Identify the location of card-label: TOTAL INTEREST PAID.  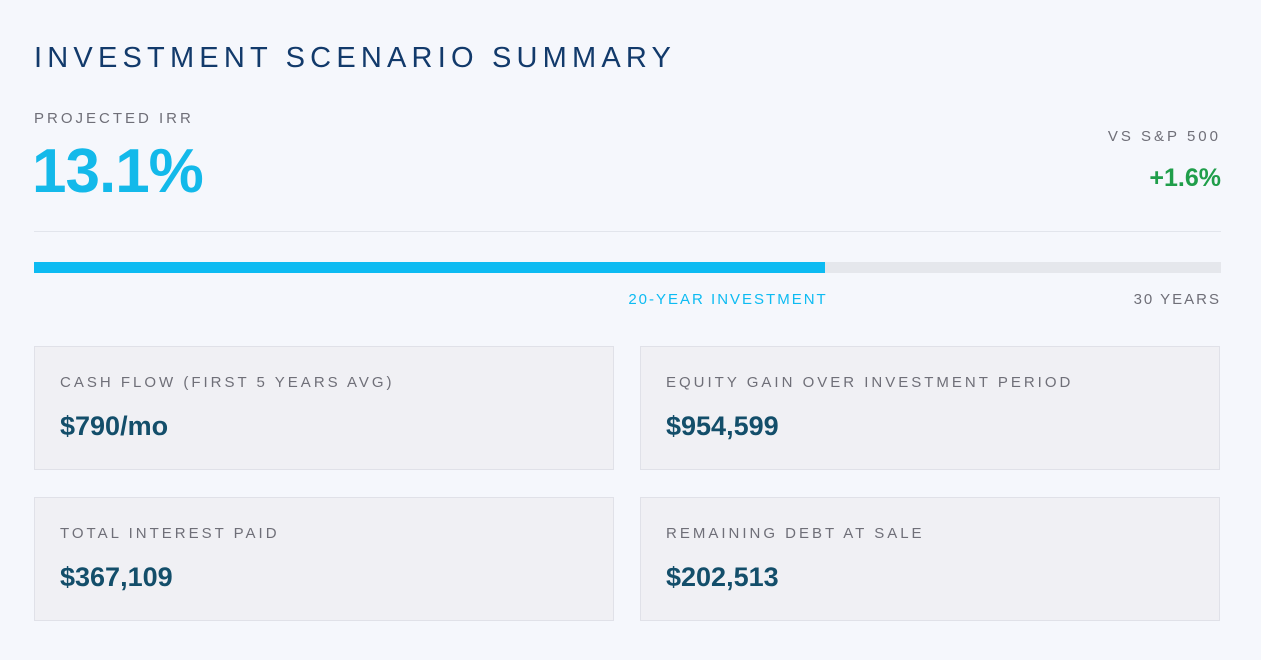
(170, 533).